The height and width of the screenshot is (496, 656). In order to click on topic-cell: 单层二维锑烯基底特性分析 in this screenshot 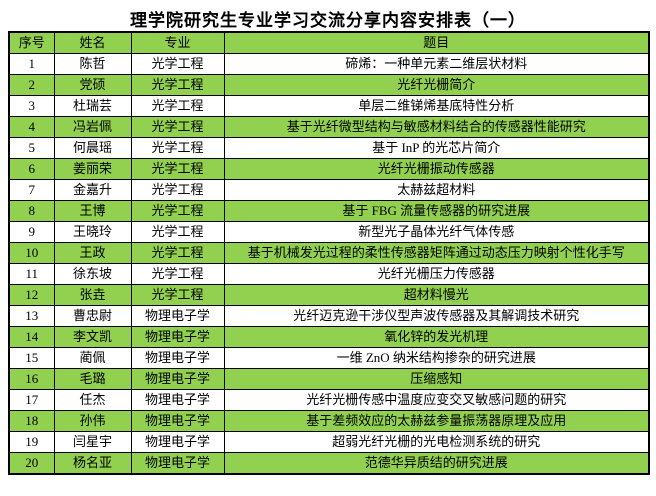, I will do `click(436, 106)`.